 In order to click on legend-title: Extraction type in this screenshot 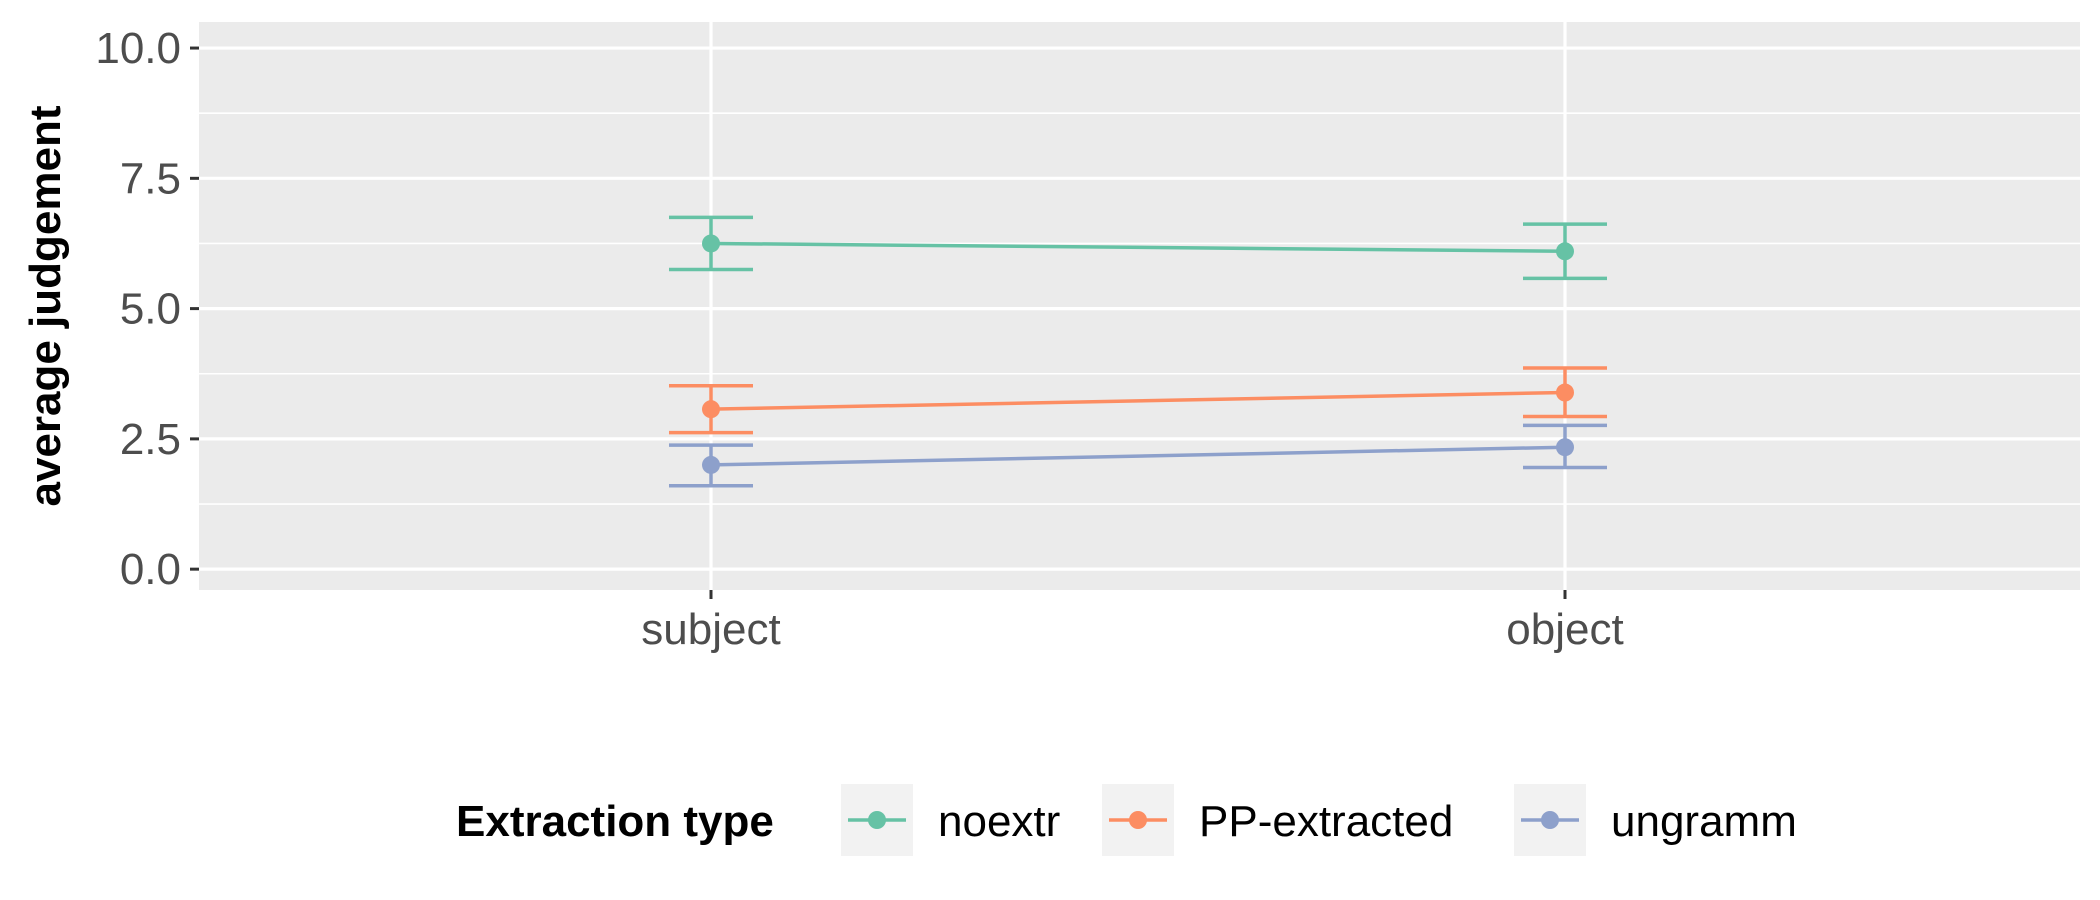, I will do `click(615, 821)`.